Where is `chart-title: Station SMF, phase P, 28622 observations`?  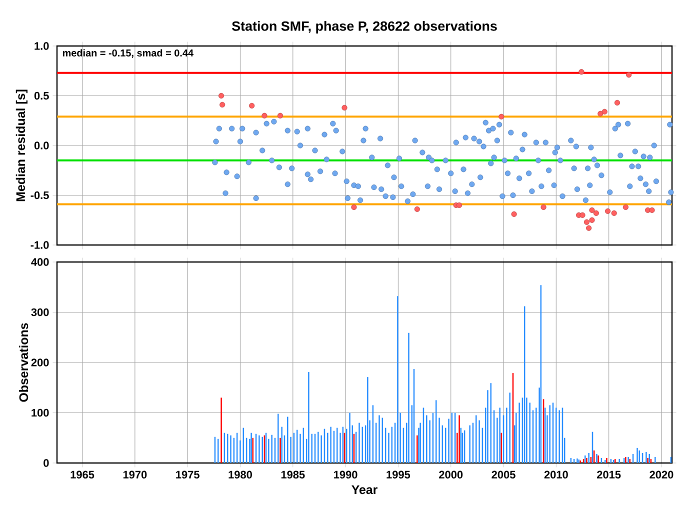 chart-title: Station SMF, phase P, 28622 observations is located at coordinates (364, 27).